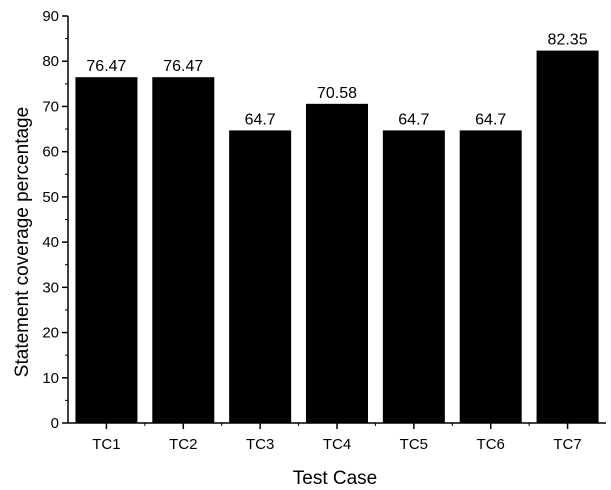  What do you see at coordinates (183, 250) in the screenshot?
I see `bar-tc2` at bounding box center [183, 250].